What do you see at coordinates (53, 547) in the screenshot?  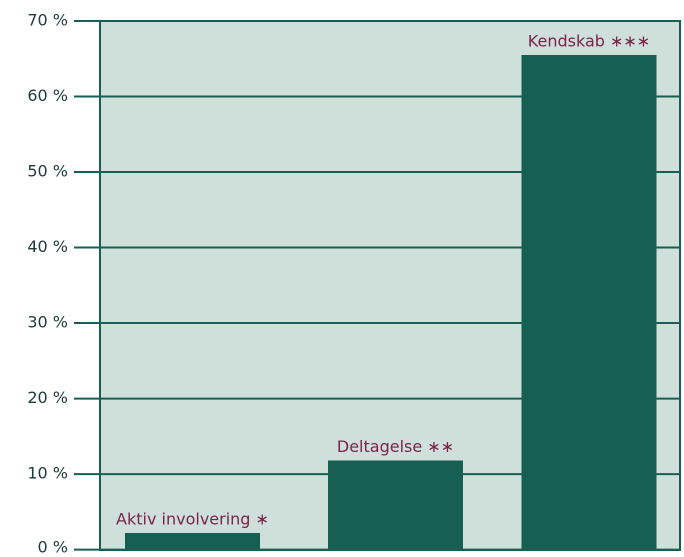 I see `y-tick-label: 0 %` at bounding box center [53, 547].